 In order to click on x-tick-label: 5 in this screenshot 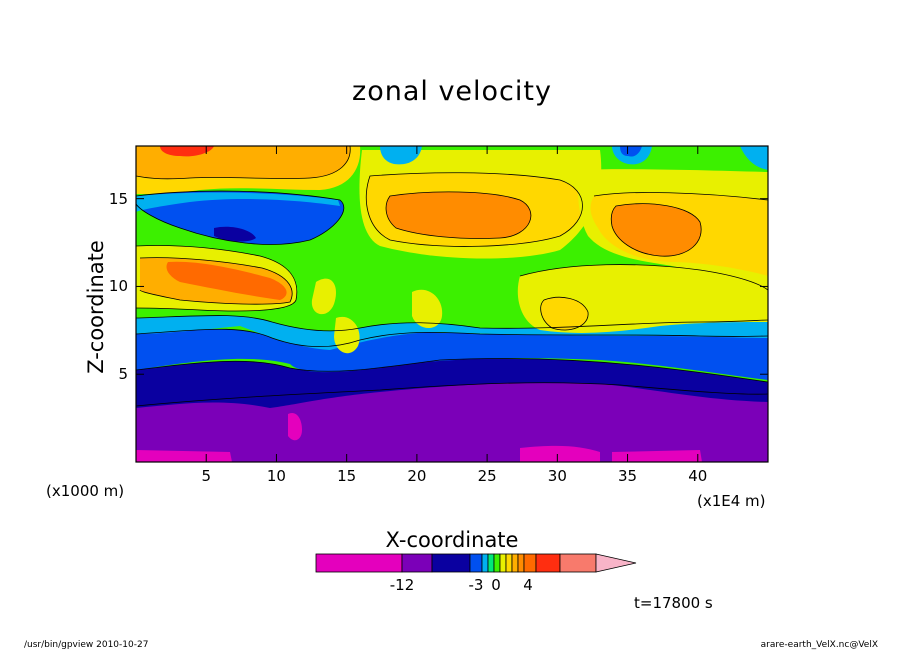, I will do `click(206, 476)`.